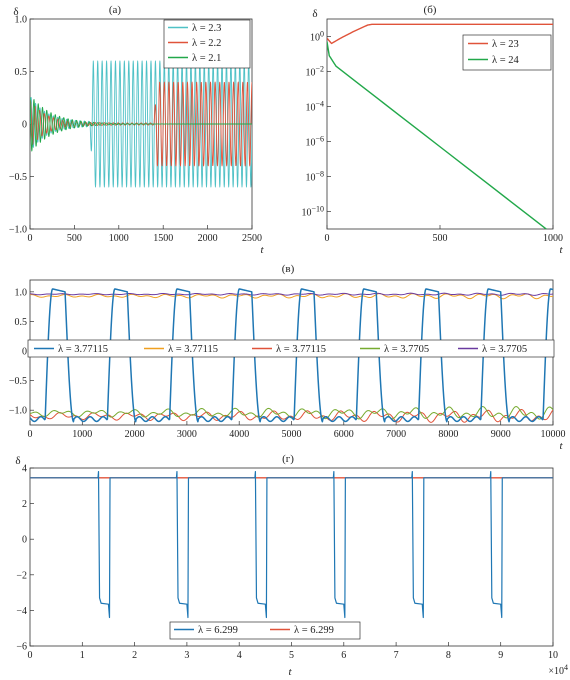  Describe the element at coordinates (18, 381) in the screenshot. I see `chart-v-ytick-label-1: −0.5` at that location.